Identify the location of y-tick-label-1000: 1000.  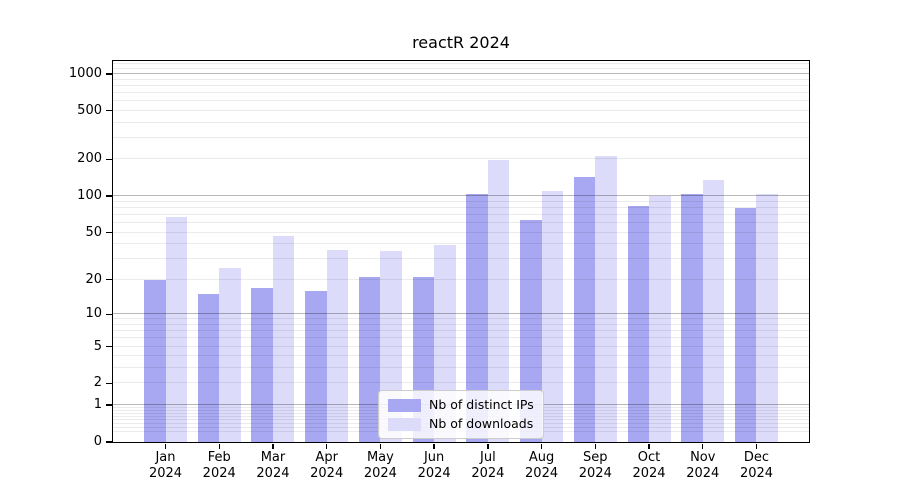
(85, 73).